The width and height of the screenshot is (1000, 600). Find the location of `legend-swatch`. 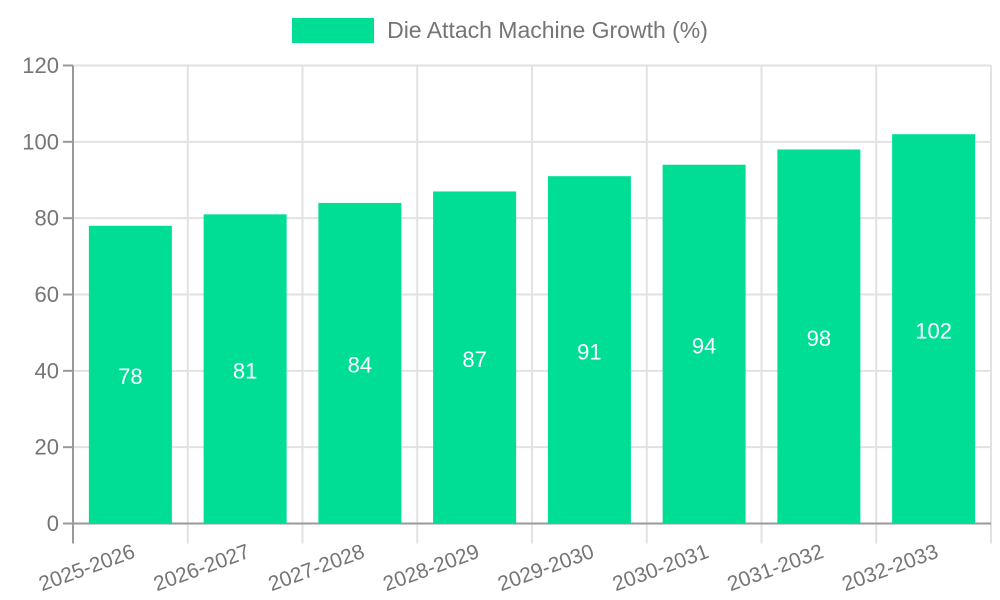

legend-swatch is located at coordinates (333, 30).